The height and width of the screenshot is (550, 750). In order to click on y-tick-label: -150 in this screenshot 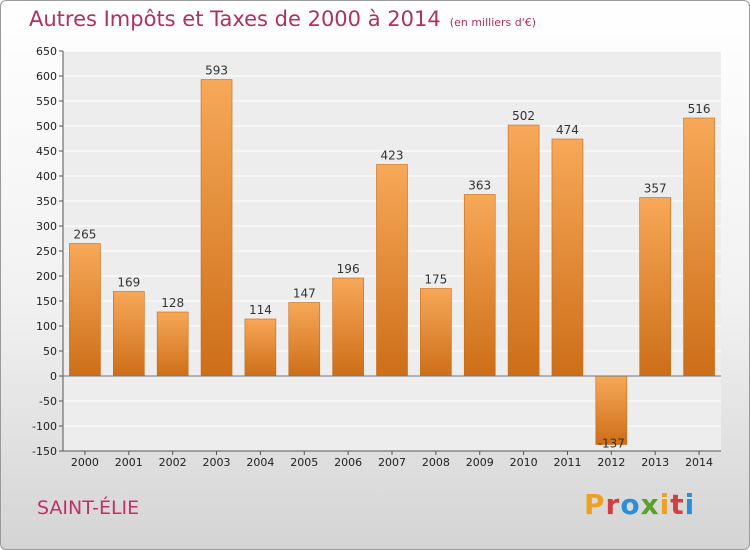, I will do `click(44, 451)`.